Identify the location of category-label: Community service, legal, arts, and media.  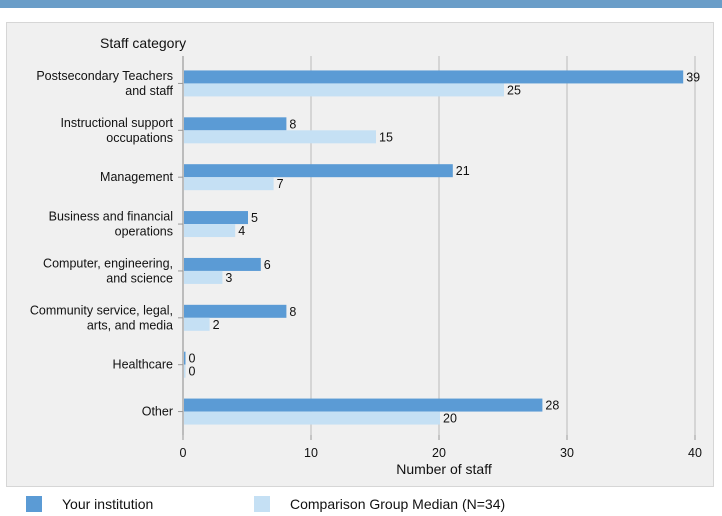
(101, 317).